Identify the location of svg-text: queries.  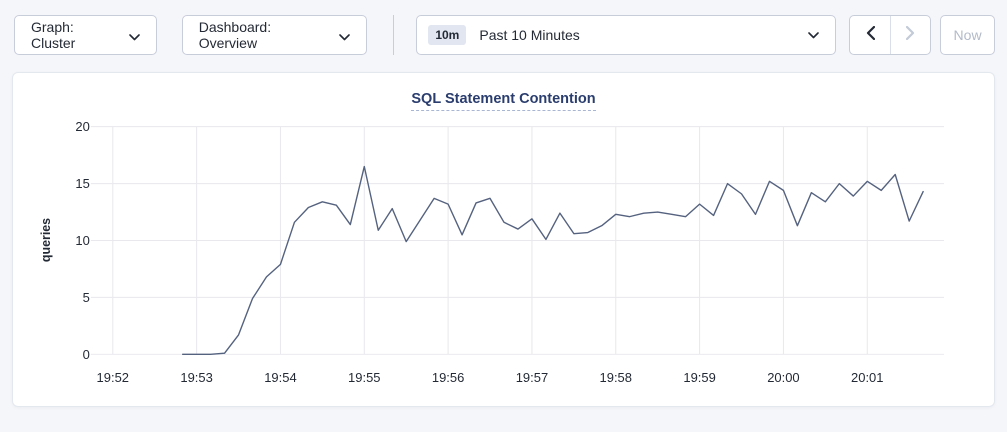
(46, 240).